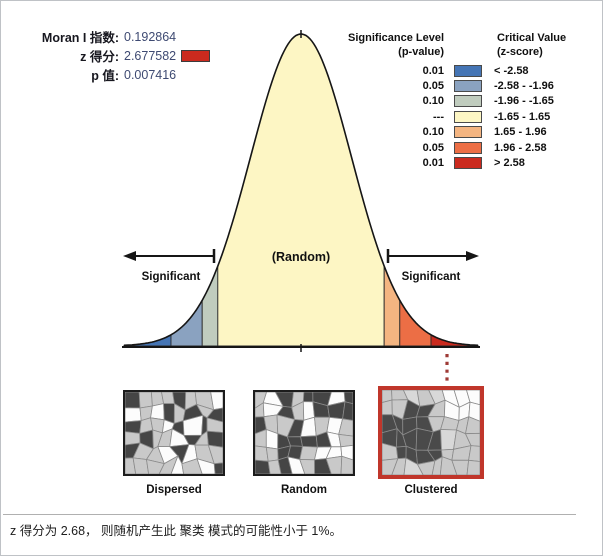  Describe the element at coordinates (150, 74) in the screenshot. I see `p-value-value: 0.007416` at that location.